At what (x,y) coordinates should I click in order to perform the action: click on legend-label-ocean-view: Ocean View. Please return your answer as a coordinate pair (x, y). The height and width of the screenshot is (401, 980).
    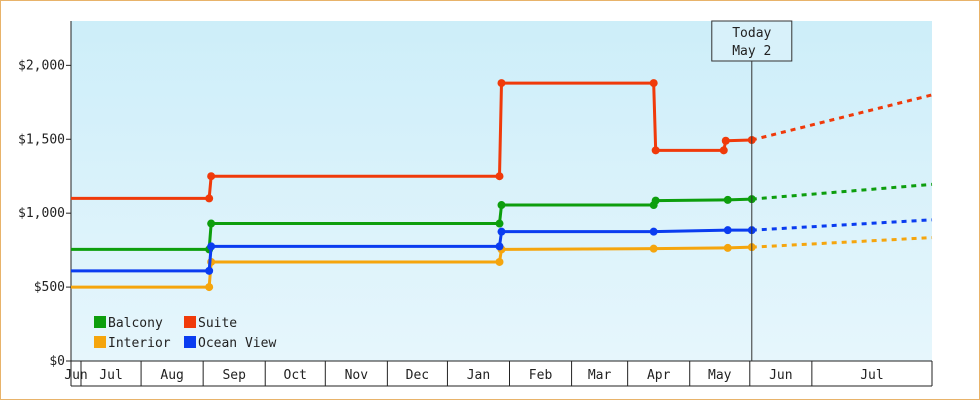
    Looking at the image, I should click on (237, 343).